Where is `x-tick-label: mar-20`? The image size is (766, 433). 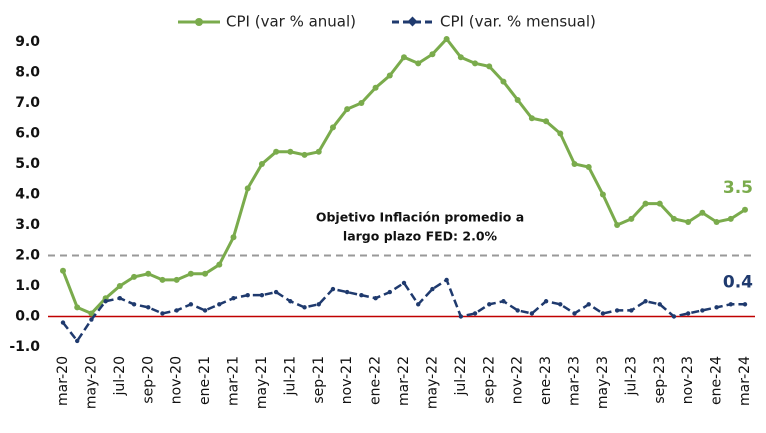 x-tick-label: mar-20 is located at coordinates (63, 381).